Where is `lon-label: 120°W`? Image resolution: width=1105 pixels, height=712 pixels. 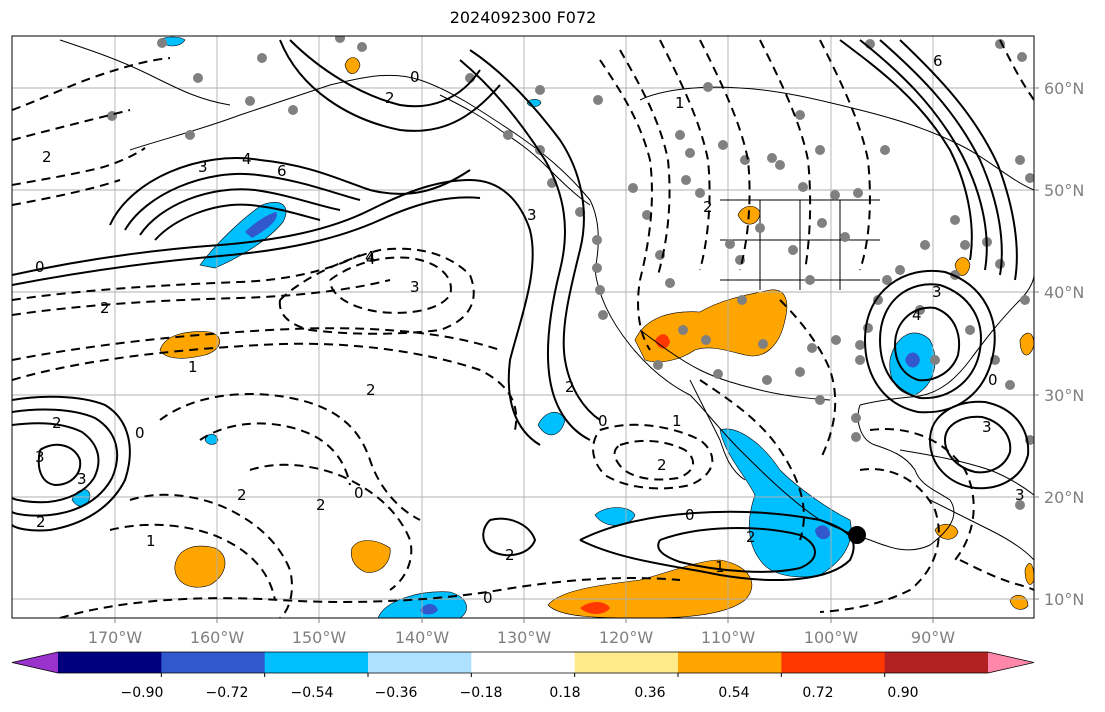 lon-label: 120°W is located at coordinates (626, 637).